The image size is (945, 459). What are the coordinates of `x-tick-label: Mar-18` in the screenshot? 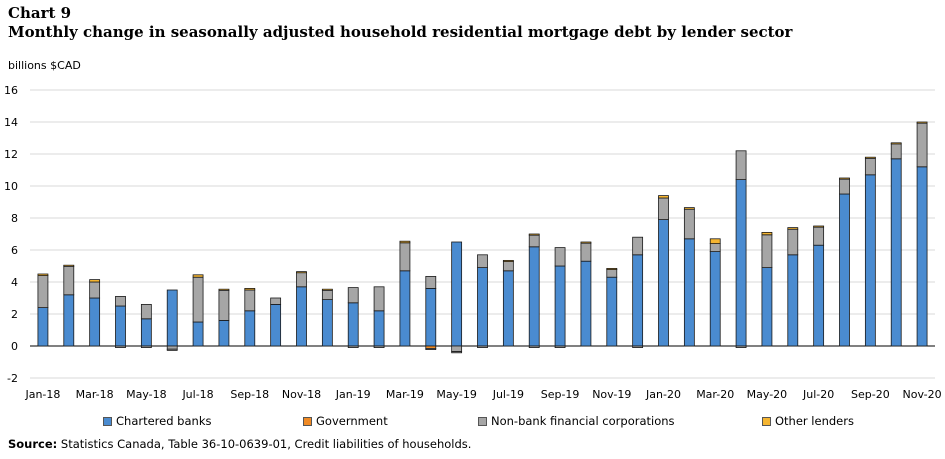 It's located at (95, 394).